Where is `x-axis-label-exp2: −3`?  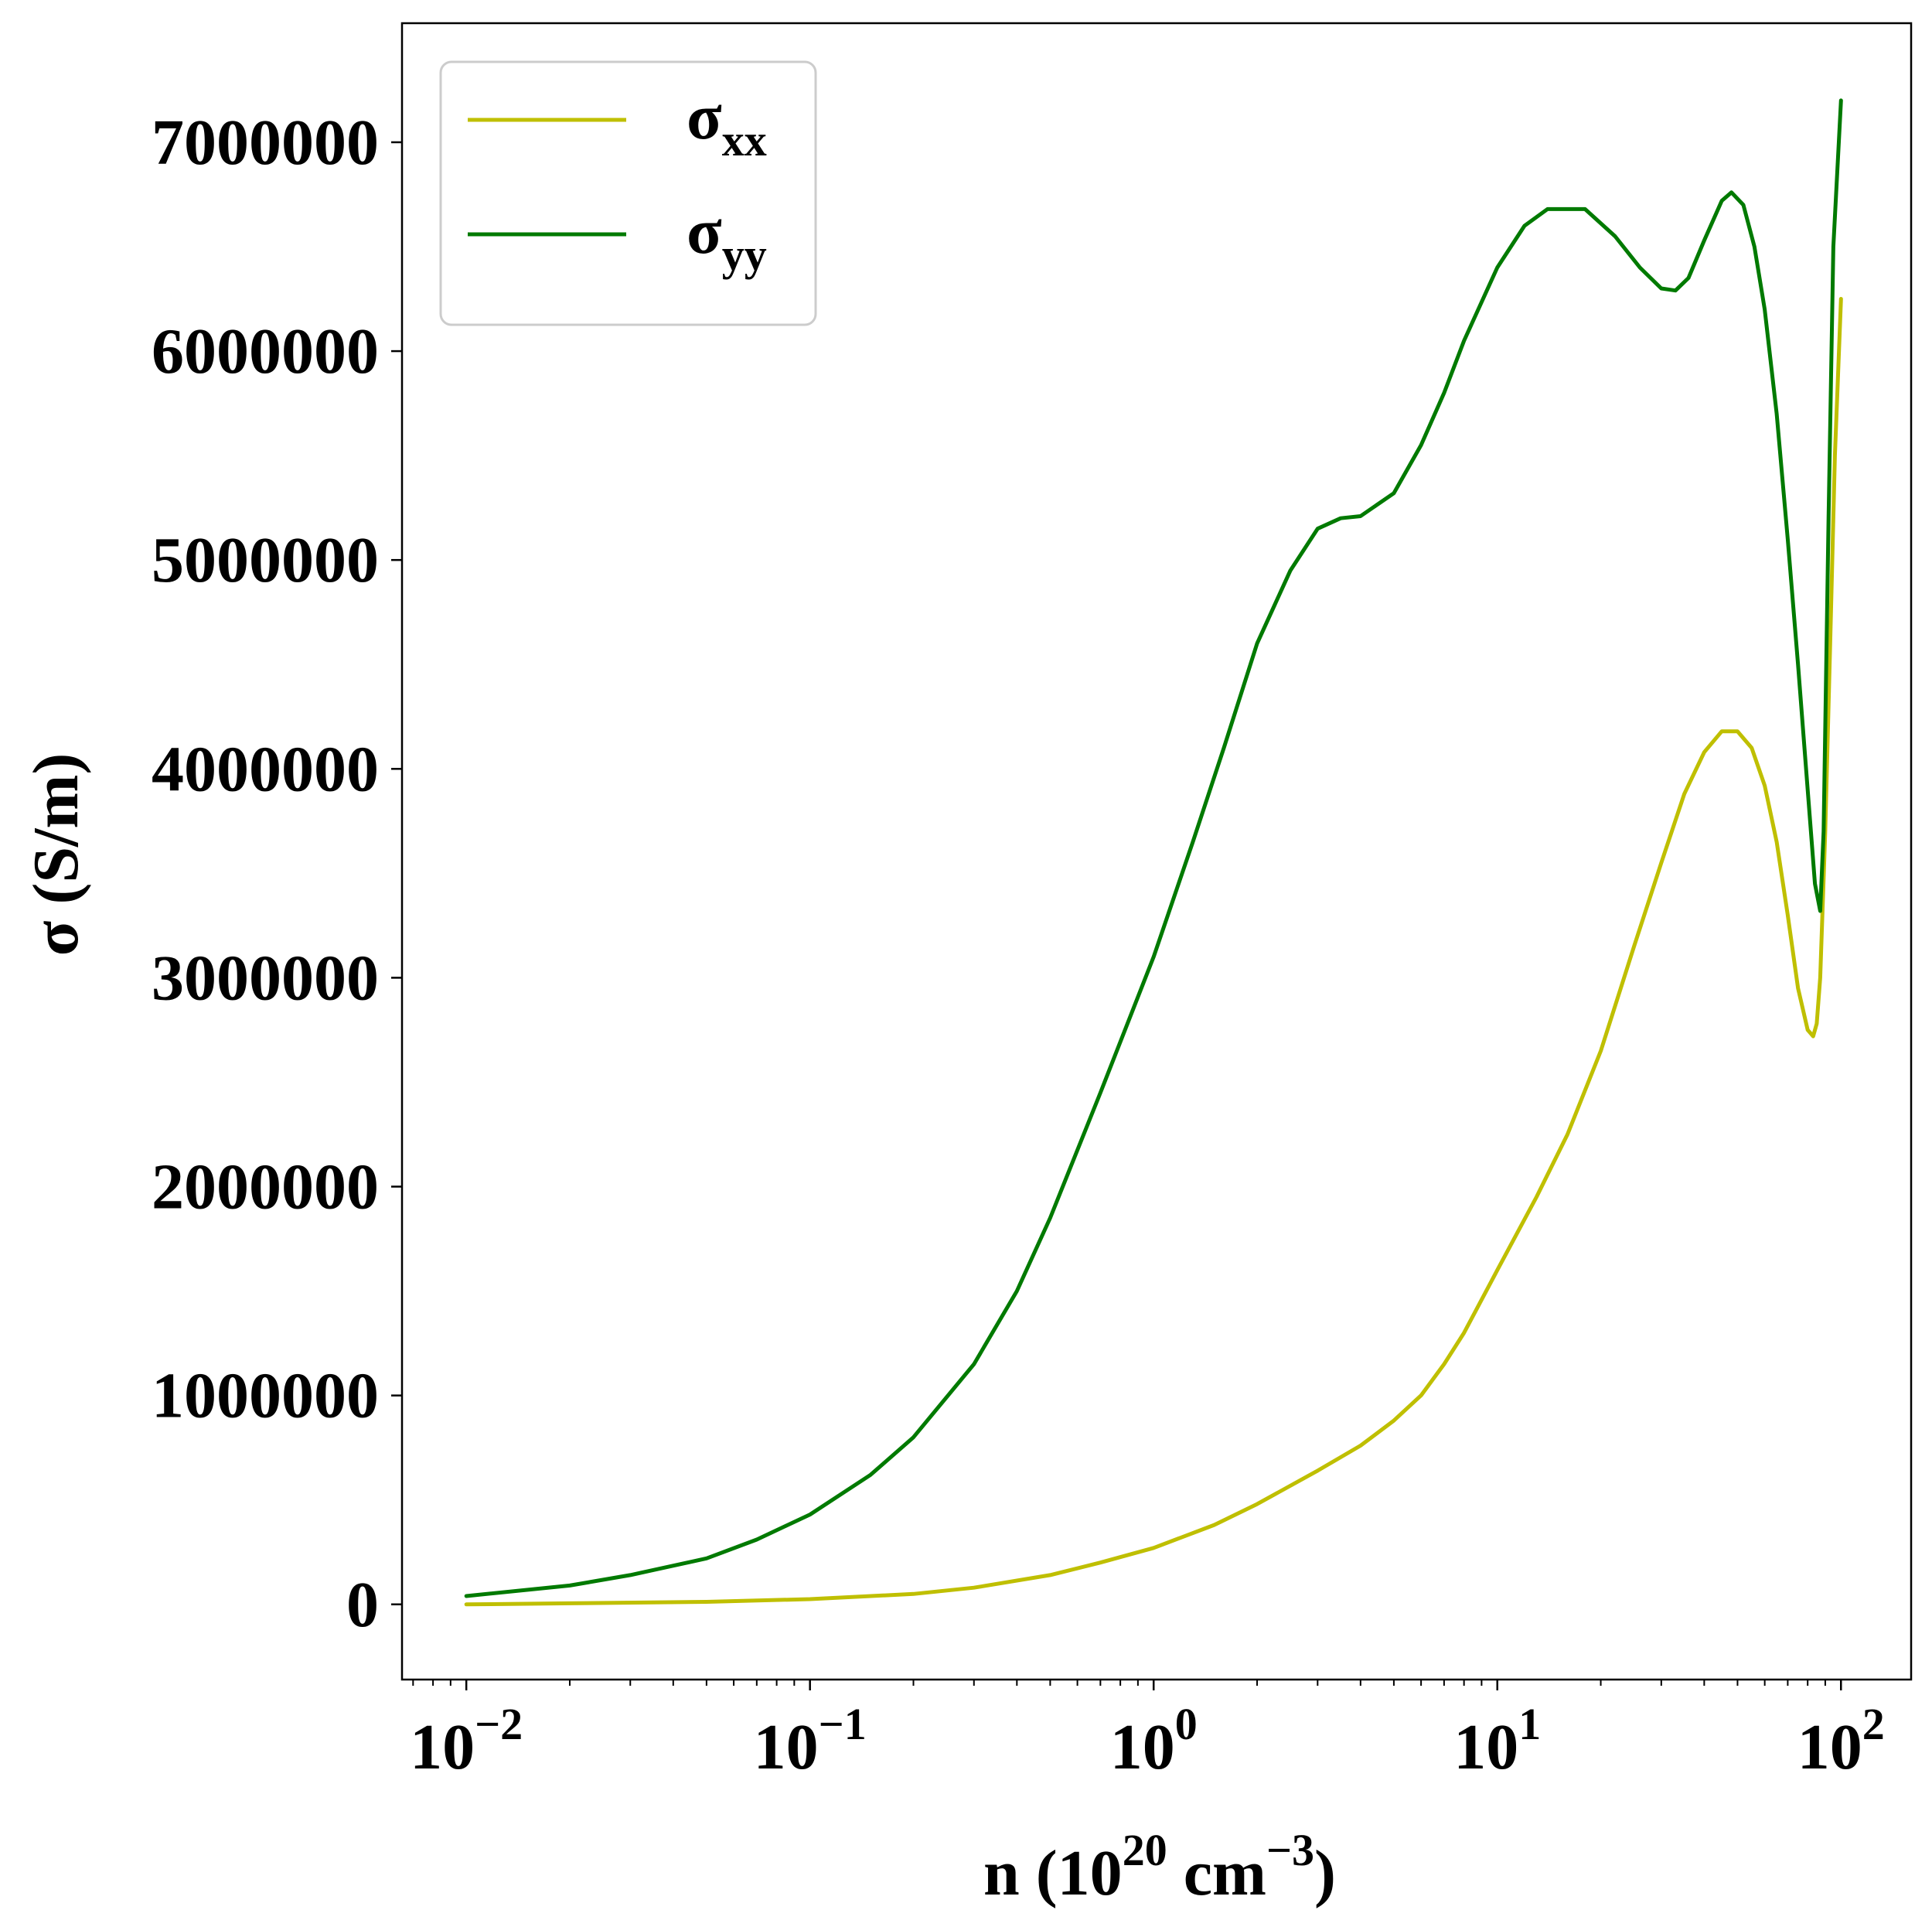 x-axis-label-exp2: −3 is located at coordinates (1290, 1850).